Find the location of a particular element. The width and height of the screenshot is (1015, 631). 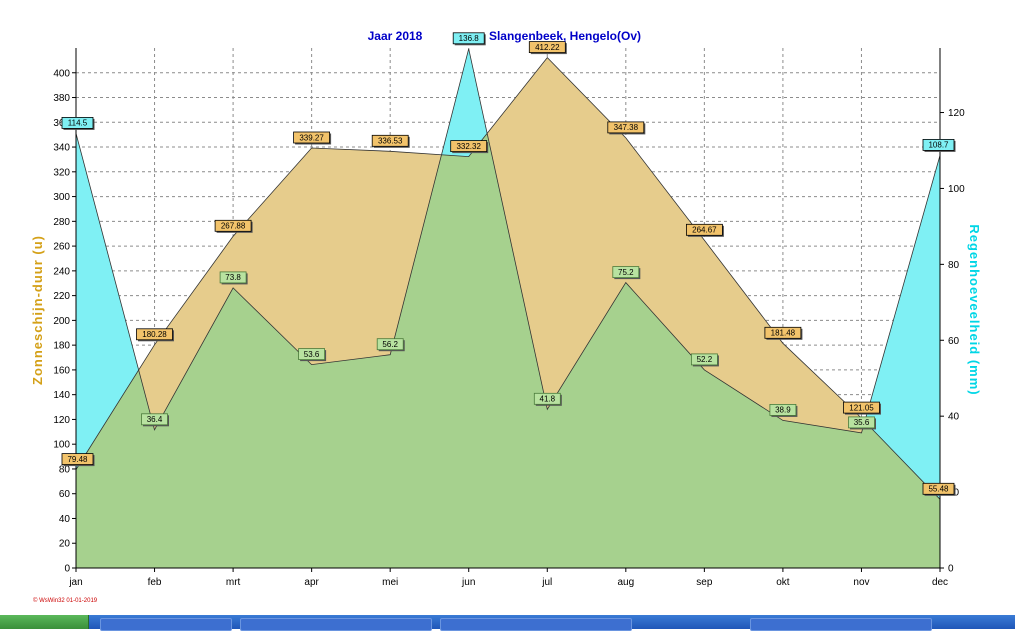

sunshine-data-label: 79.48 is located at coordinates (78, 460).